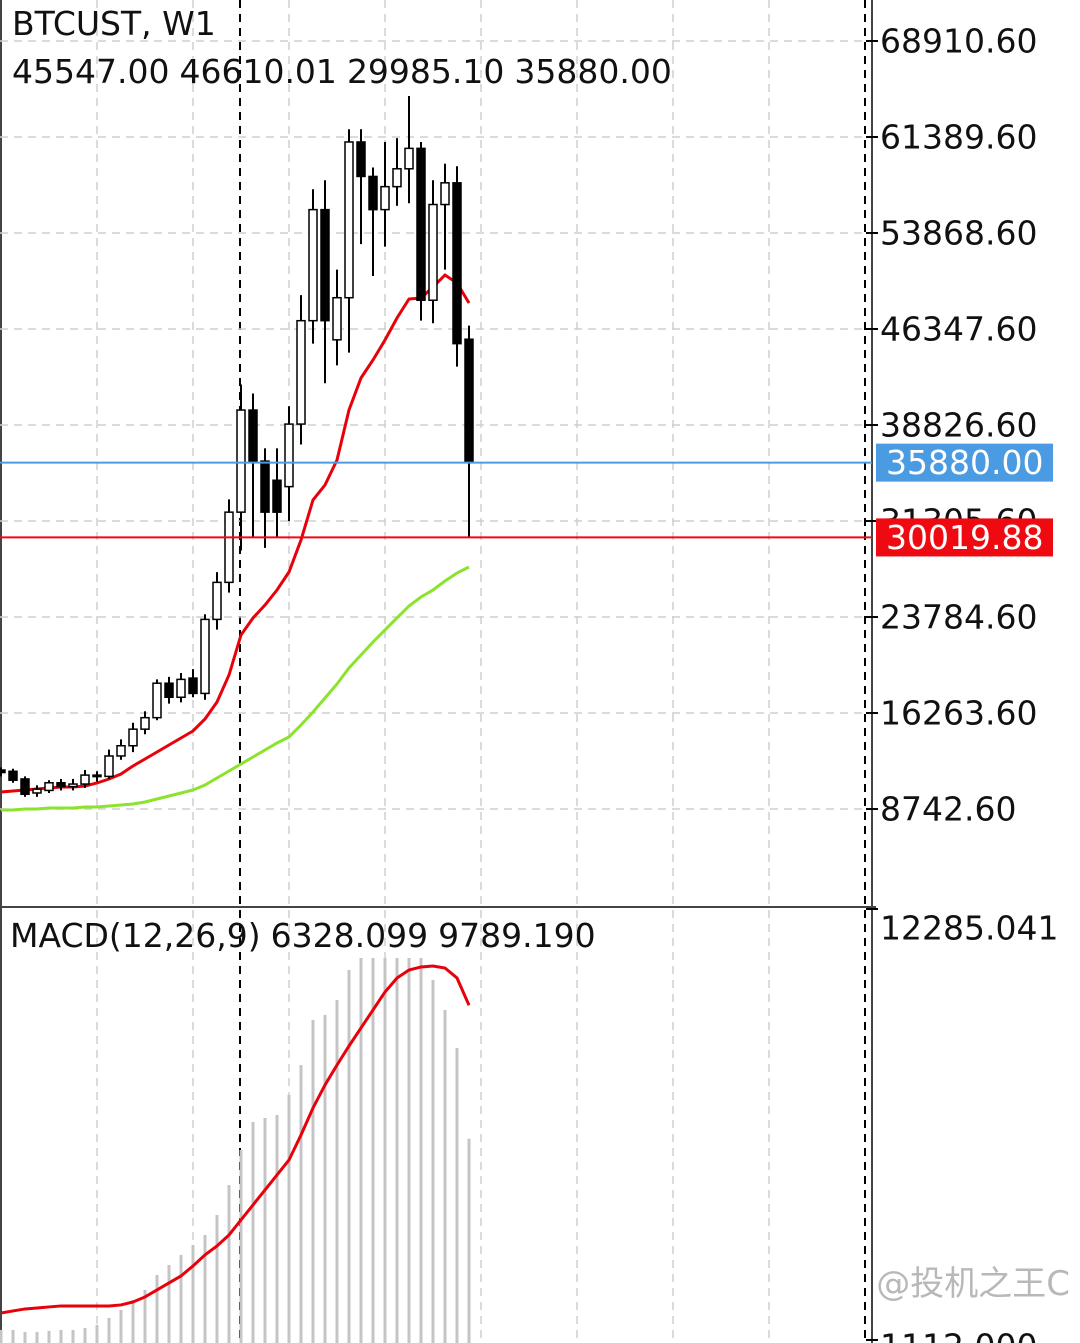 This screenshot has width=1080, height=1343. I want to click on y-tick-label: 1112.000, so click(958, 1335).